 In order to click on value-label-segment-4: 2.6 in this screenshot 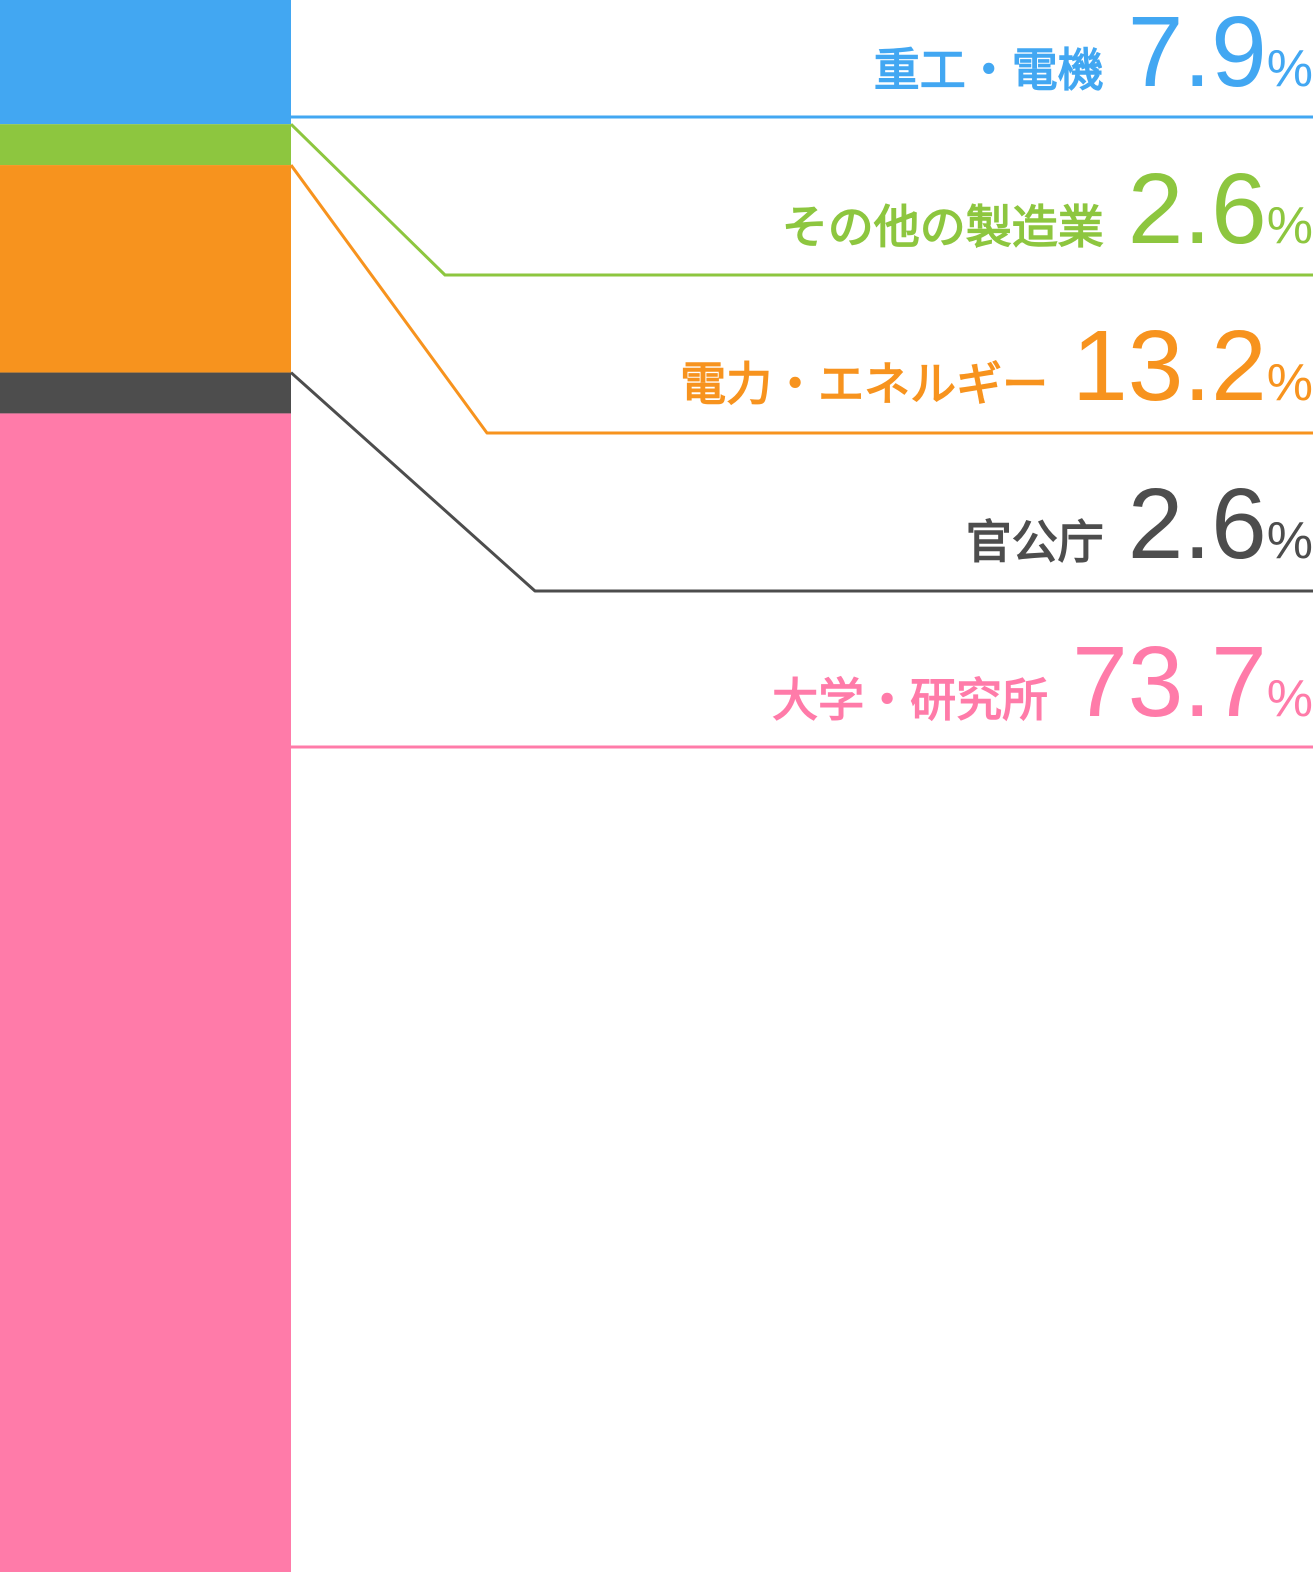, I will do `click(1197, 524)`.